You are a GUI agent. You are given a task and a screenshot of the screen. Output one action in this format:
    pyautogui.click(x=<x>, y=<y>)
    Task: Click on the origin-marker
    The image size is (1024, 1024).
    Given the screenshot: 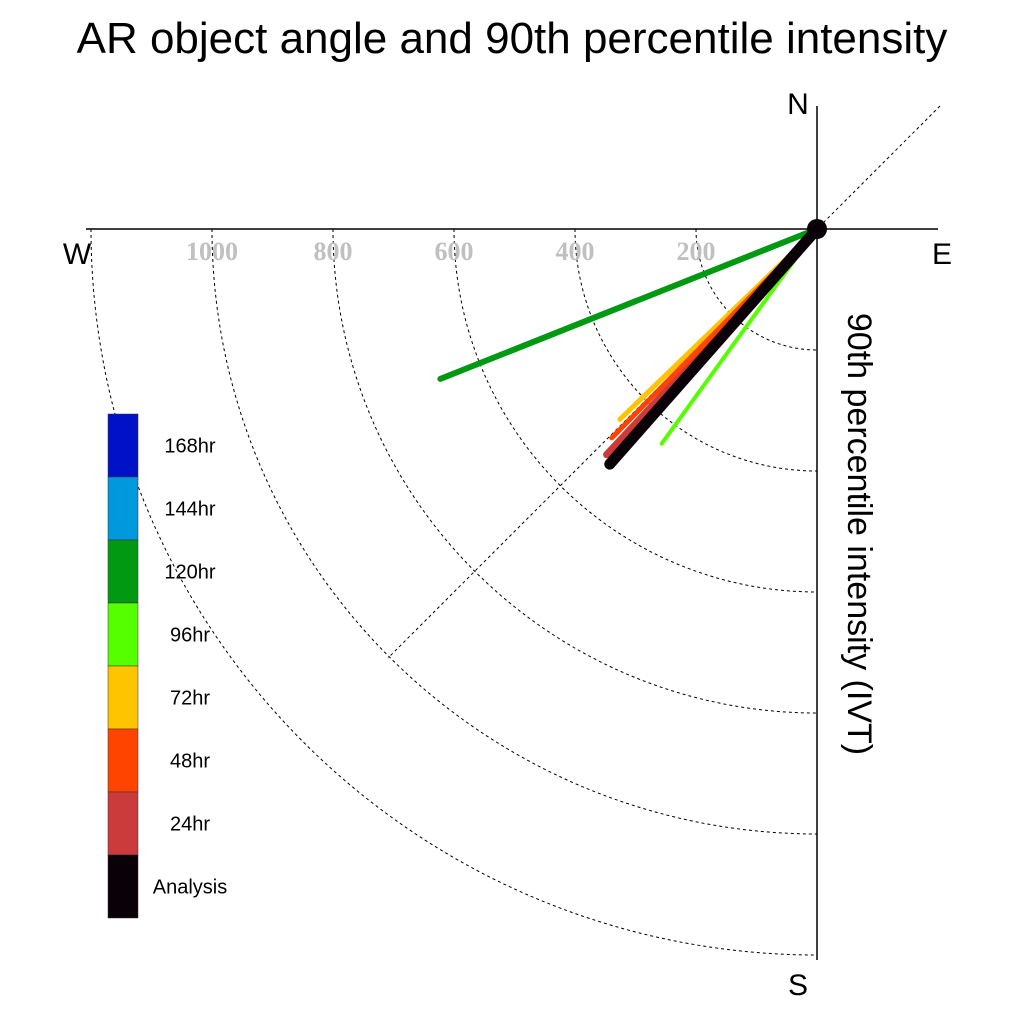 What is the action you would take?
    pyautogui.click(x=817, y=229)
    